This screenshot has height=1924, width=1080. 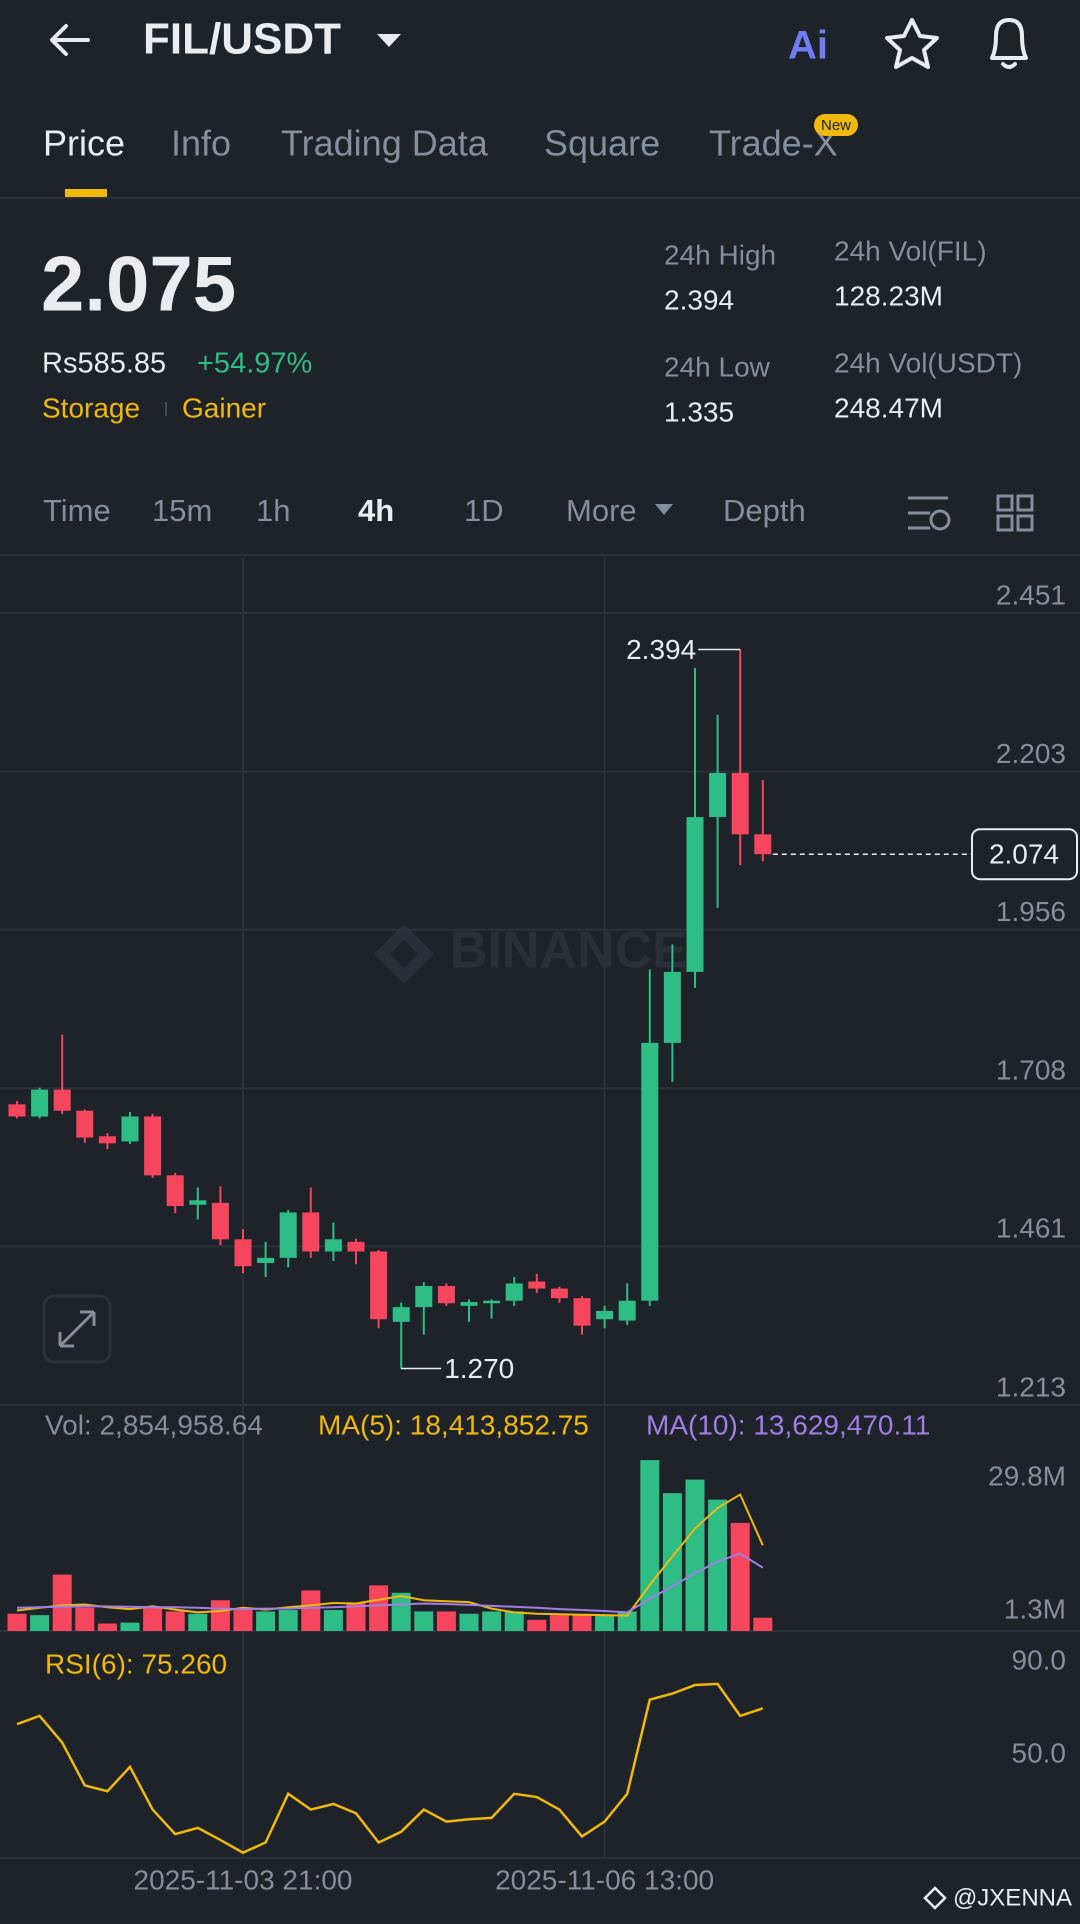 What do you see at coordinates (138, 284) in the screenshot?
I see `last-price: 2.075` at bounding box center [138, 284].